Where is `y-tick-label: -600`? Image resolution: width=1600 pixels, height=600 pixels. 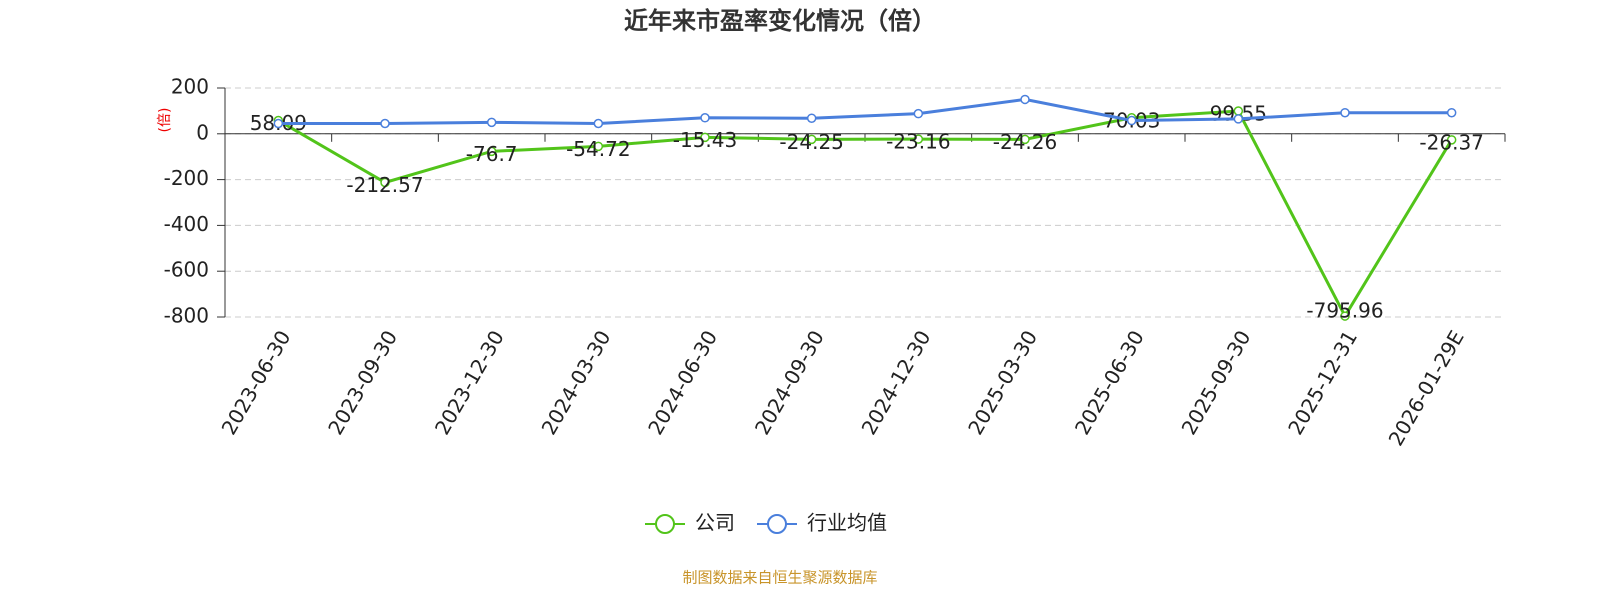
y-tick-label: -600 is located at coordinates (186, 270).